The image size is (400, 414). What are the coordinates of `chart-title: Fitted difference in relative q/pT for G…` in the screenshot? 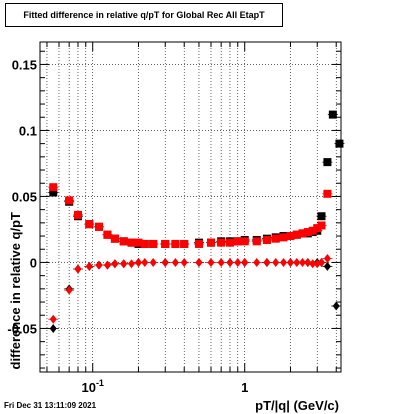 It's located at (144, 15).